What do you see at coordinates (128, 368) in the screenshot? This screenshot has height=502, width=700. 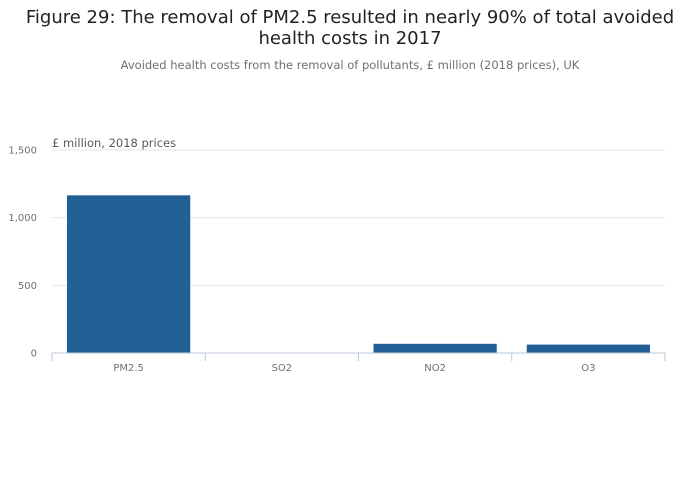 I see `x-tick-label: PM2.5` at bounding box center [128, 368].